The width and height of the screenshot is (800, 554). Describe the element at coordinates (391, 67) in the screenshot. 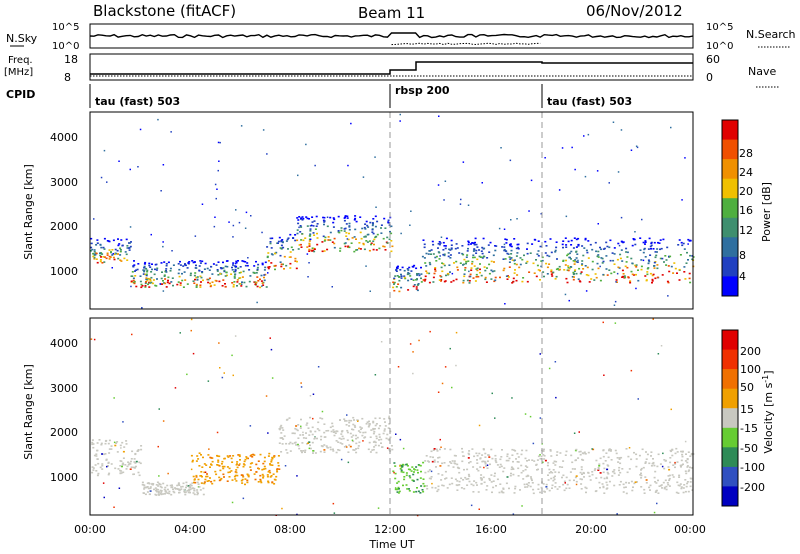

I see `freq-panel-frame` at that location.